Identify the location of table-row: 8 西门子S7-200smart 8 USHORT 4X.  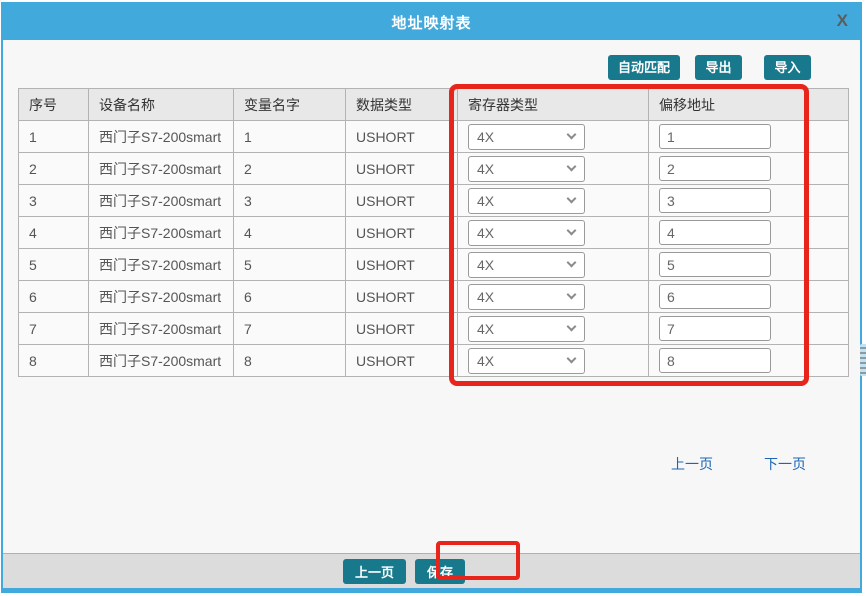
(433, 360).